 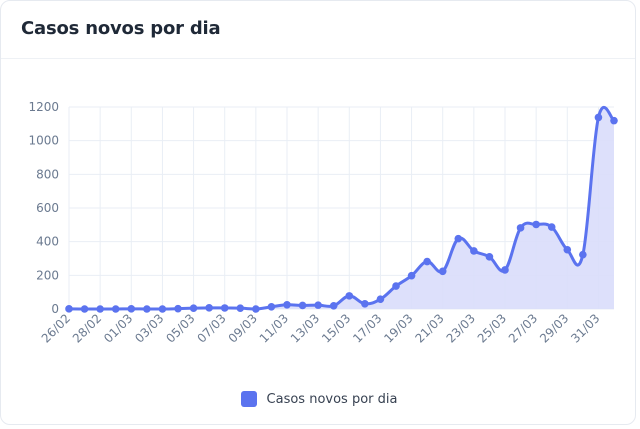 I want to click on y-tick-label: 1000, so click(x=43, y=141).